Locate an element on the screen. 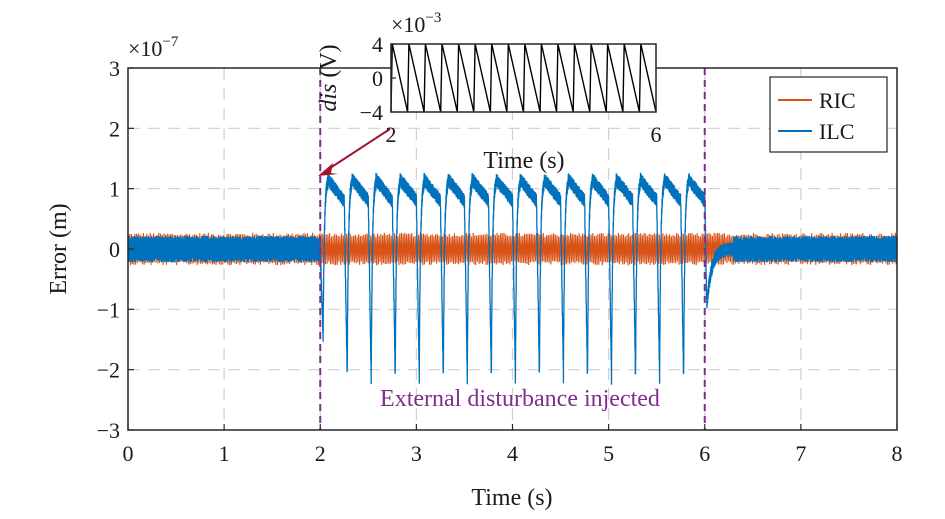  inset-x-tick-label: 2 is located at coordinates (391, 134).